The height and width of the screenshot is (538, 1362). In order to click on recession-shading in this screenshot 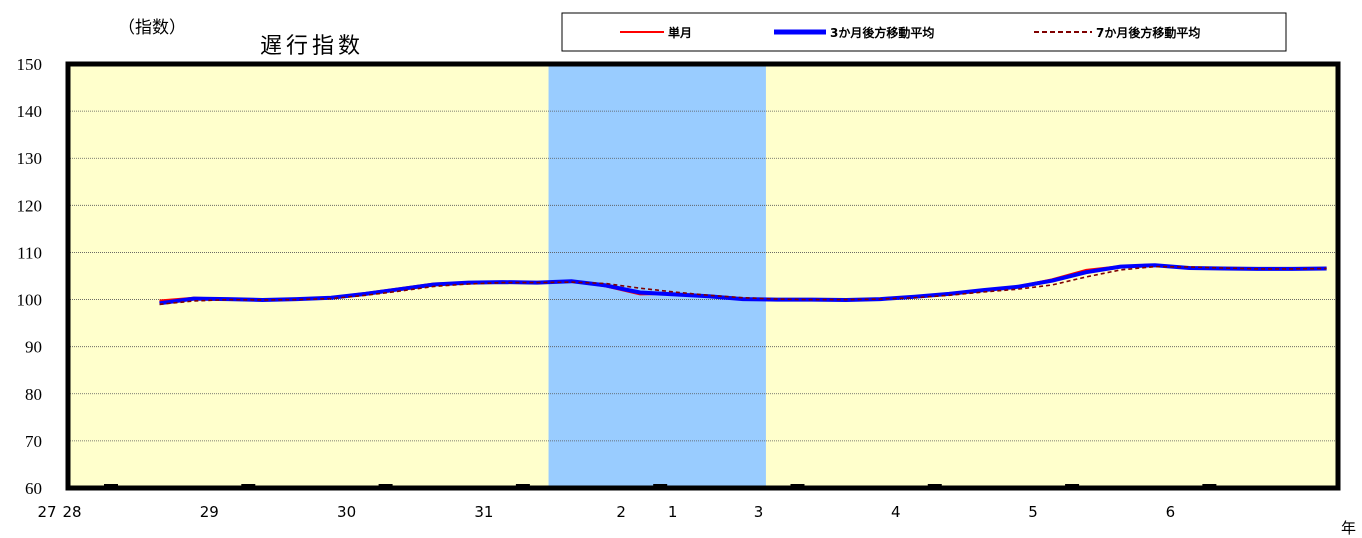, I will do `click(657, 276)`.